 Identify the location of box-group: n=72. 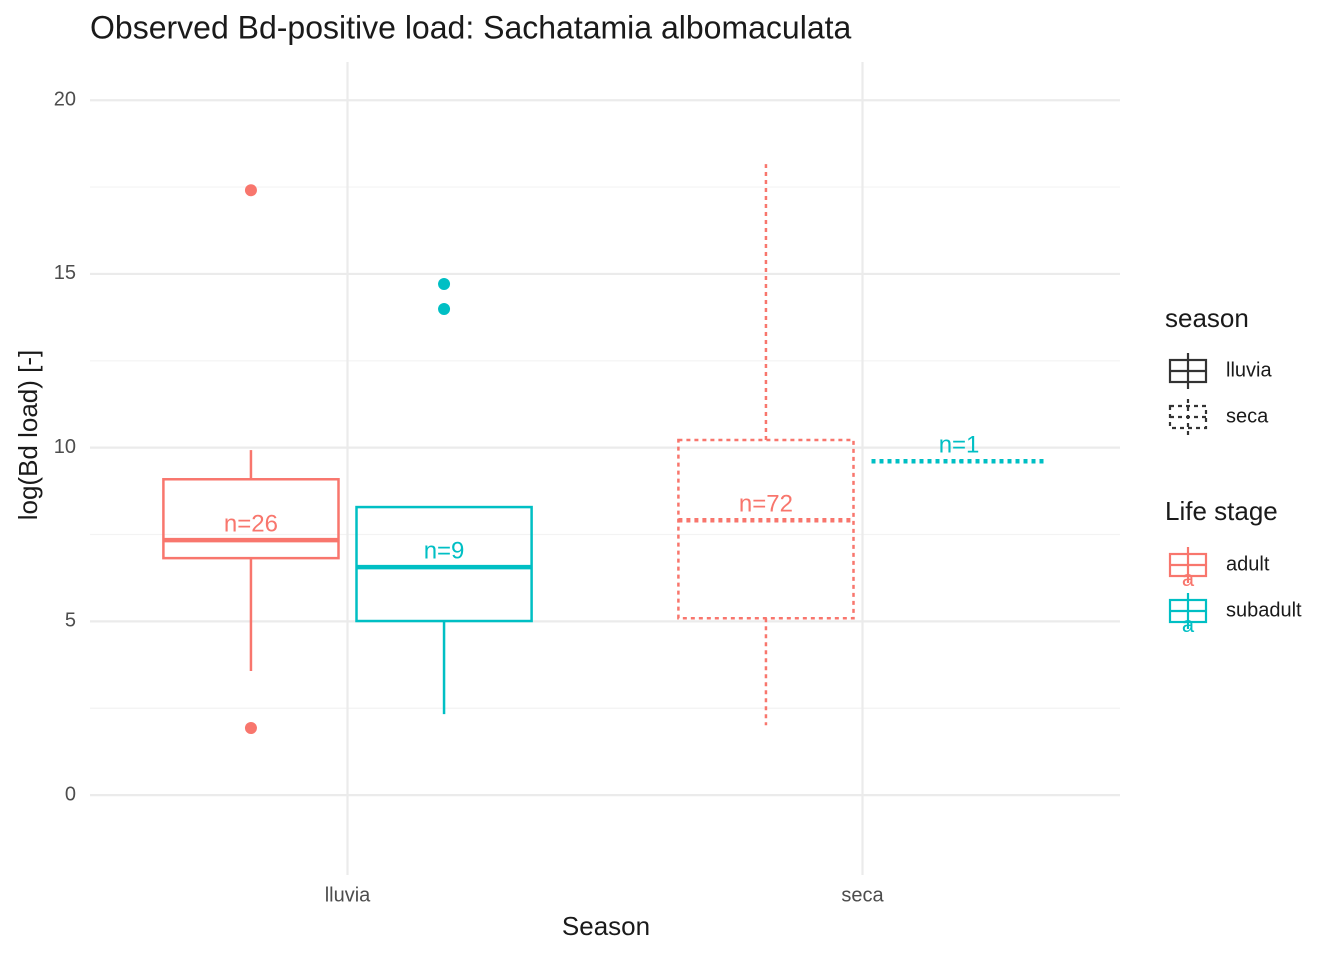
(766, 445).